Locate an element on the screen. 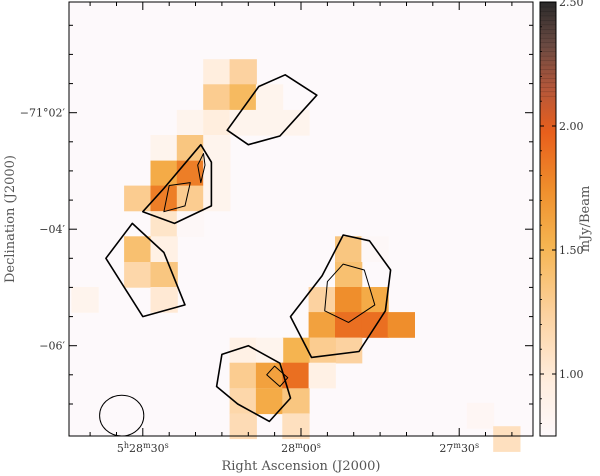 The height and width of the screenshot is (476, 600). colorbar-banding is located at coordinates (548, 49).